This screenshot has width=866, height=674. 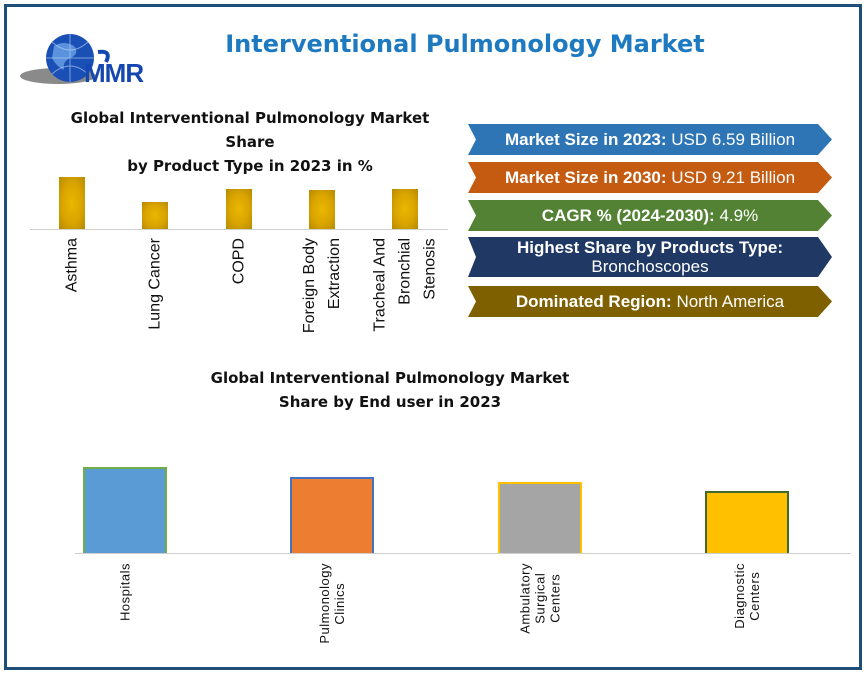 I want to click on end-user-chart-axis, so click(x=463, y=553).